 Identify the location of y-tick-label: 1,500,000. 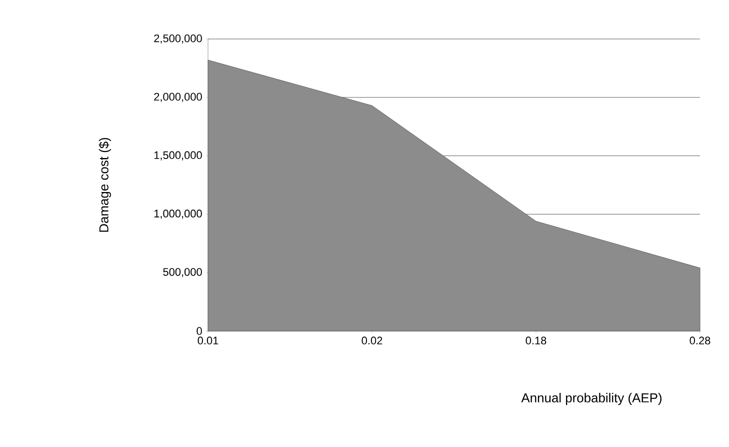
(178, 155).